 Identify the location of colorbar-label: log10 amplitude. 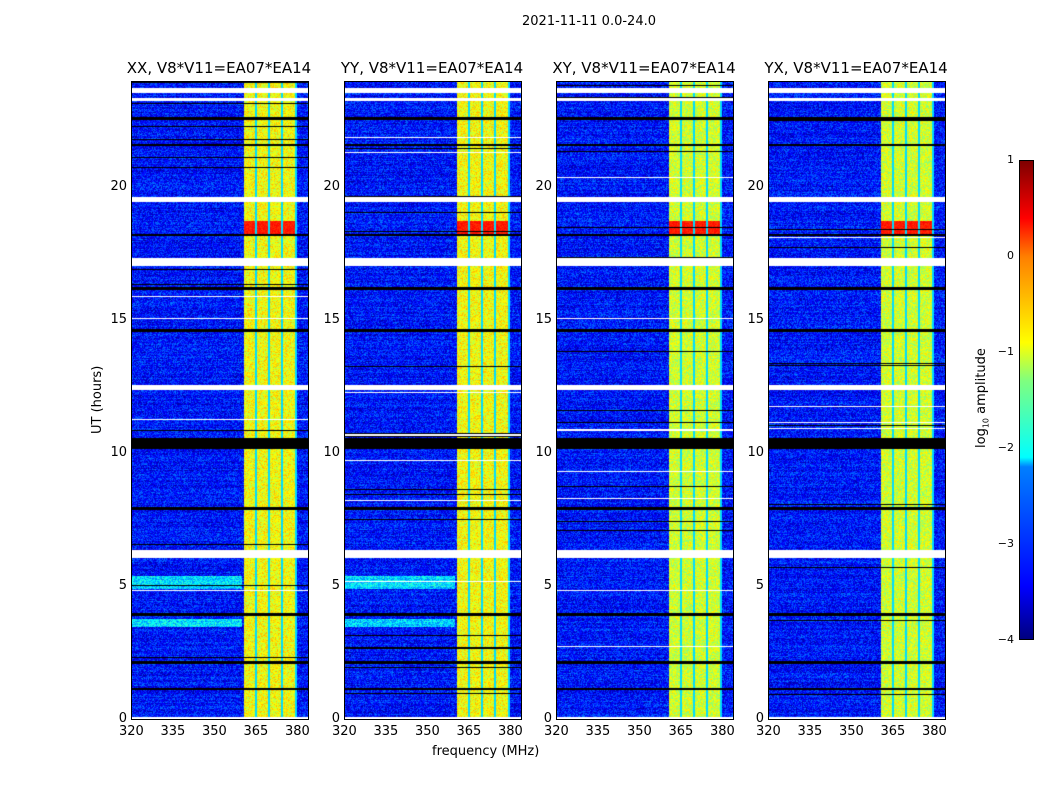
(982, 398).